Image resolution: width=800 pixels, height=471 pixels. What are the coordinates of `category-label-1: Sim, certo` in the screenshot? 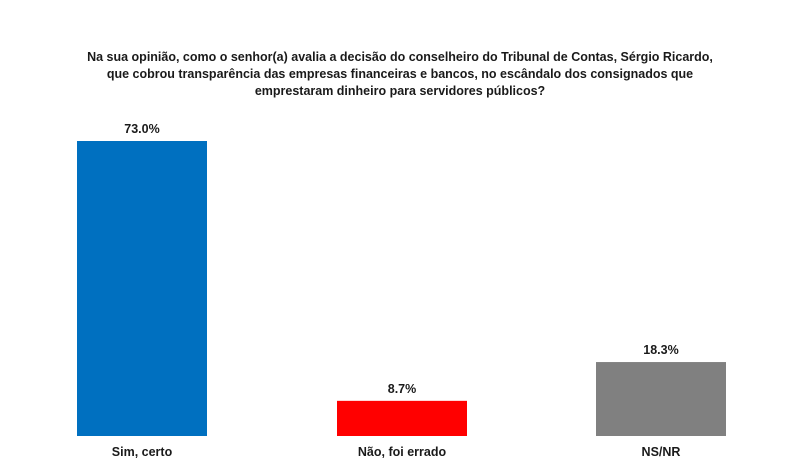 It's located at (142, 452).